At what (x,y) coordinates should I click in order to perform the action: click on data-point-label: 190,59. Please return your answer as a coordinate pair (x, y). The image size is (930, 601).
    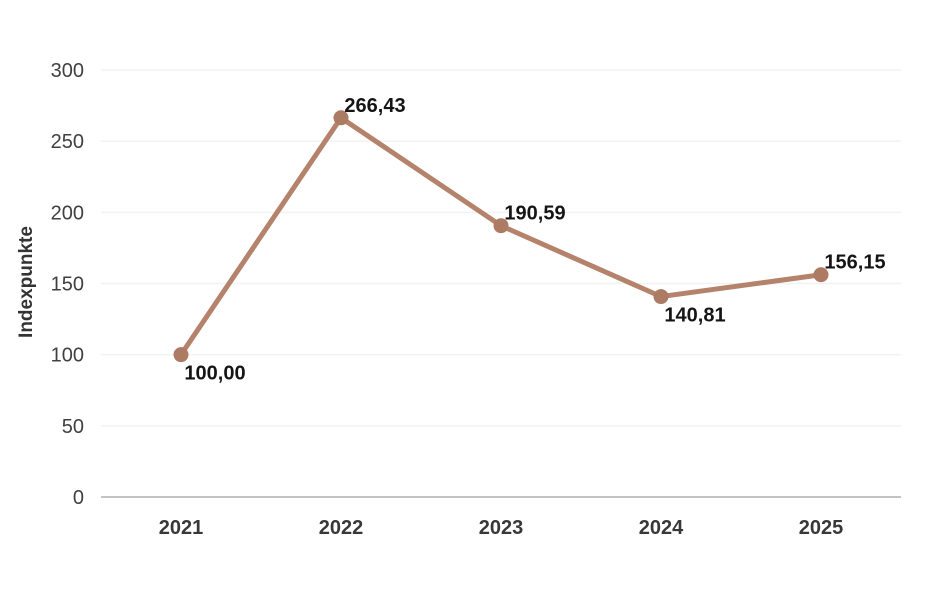
    Looking at the image, I should click on (534, 214).